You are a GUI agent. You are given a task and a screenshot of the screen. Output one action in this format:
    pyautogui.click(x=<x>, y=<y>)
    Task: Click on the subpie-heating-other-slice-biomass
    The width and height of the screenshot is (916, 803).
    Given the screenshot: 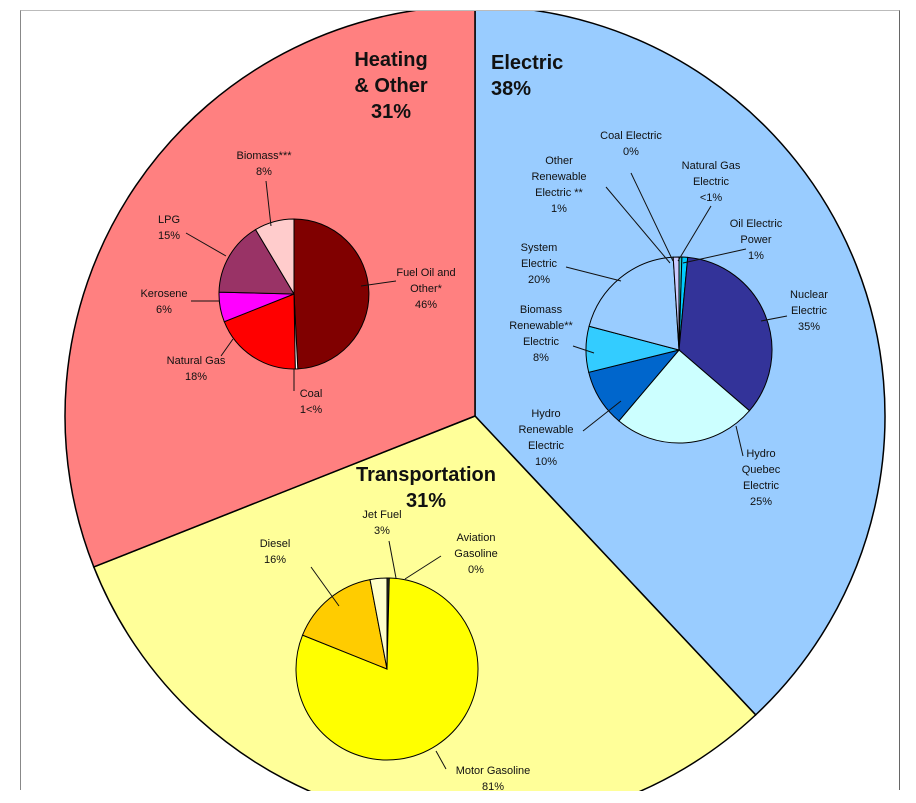 What is the action you would take?
    pyautogui.click(x=274, y=257)
    